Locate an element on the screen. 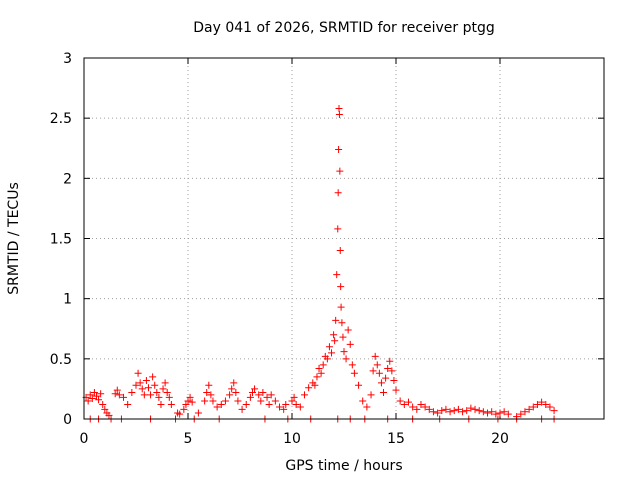 The image size is (640, 480). y-tick-label: 3 is located at coordinates (67, 59).